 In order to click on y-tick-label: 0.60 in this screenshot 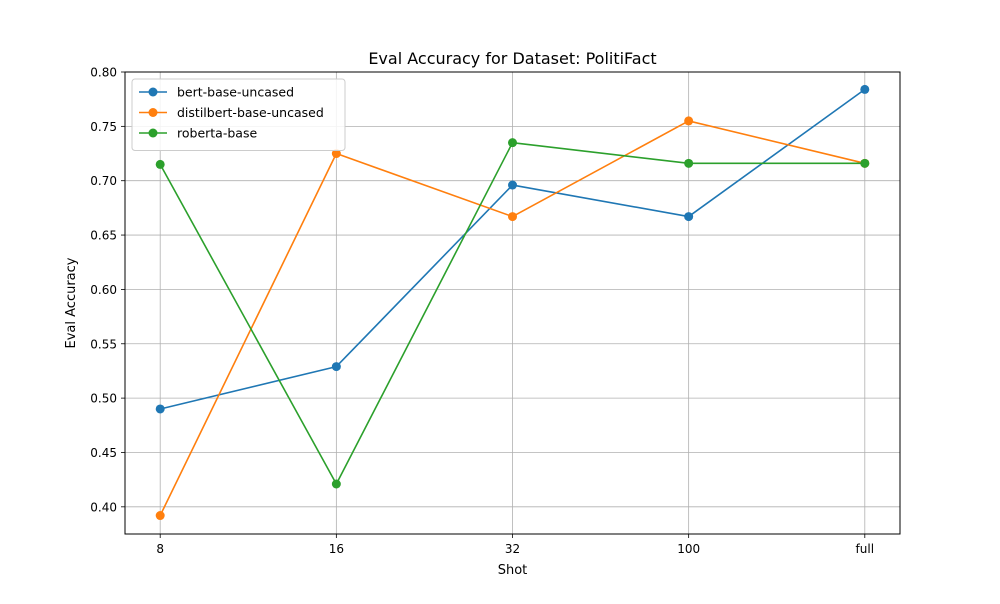, I will do `click(103, 290)`.